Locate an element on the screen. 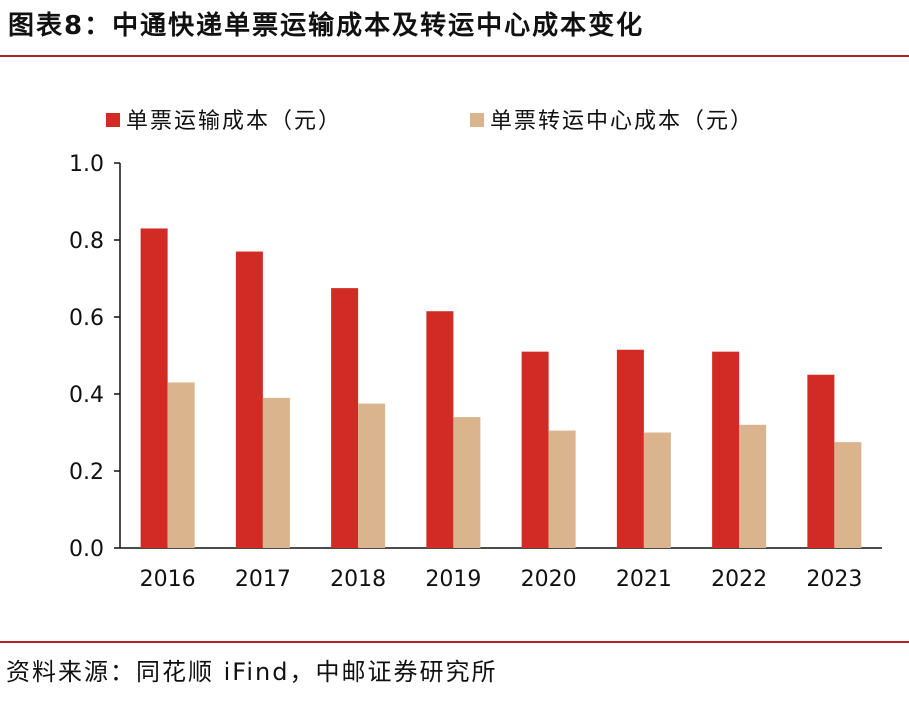  x-tick-label: 2017 is located at coordinates (263, 579).